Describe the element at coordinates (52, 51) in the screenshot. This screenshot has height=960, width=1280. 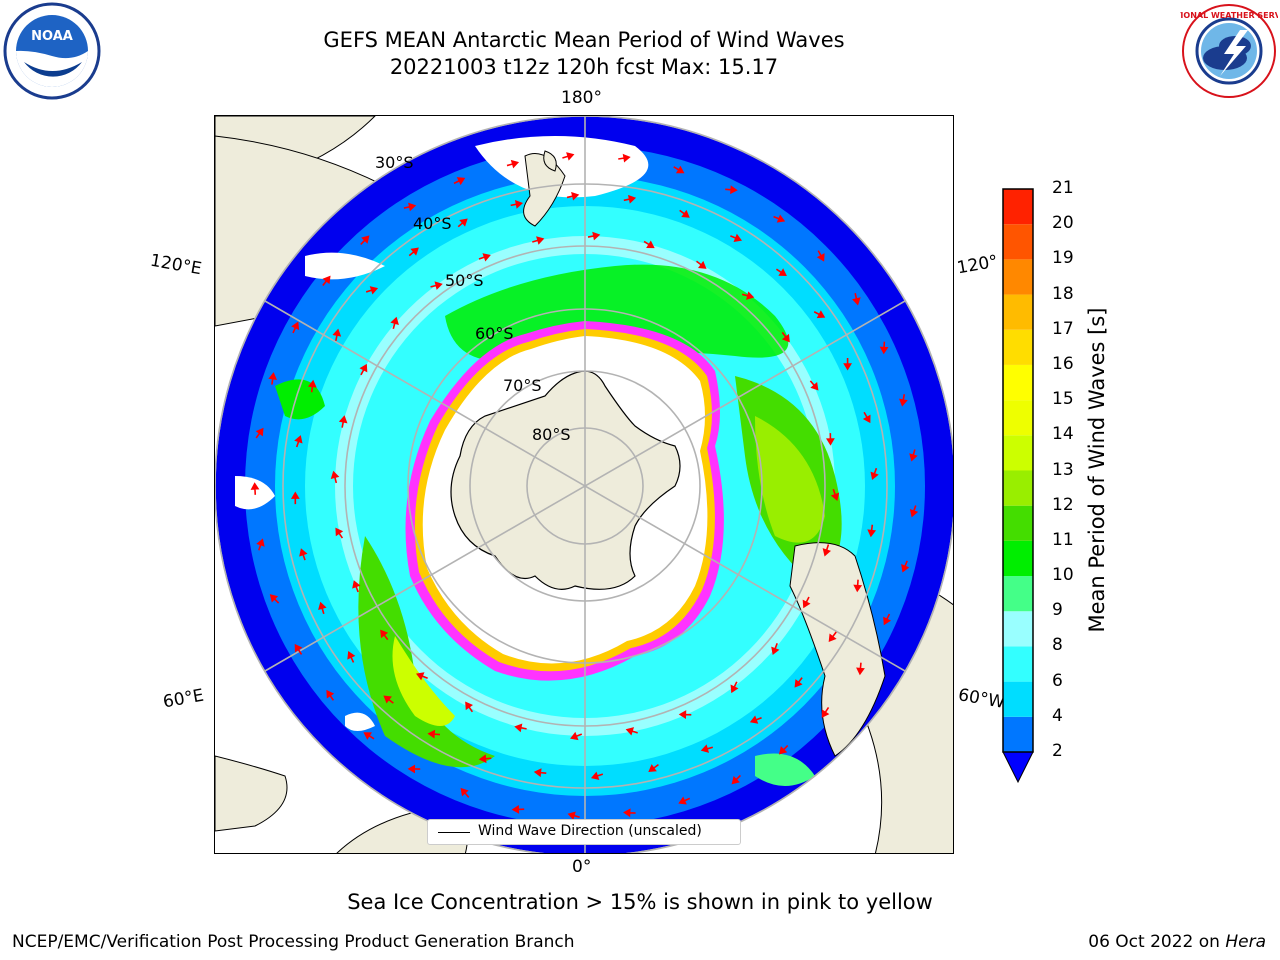
I see `noaa-logo: NOAA` at that location.